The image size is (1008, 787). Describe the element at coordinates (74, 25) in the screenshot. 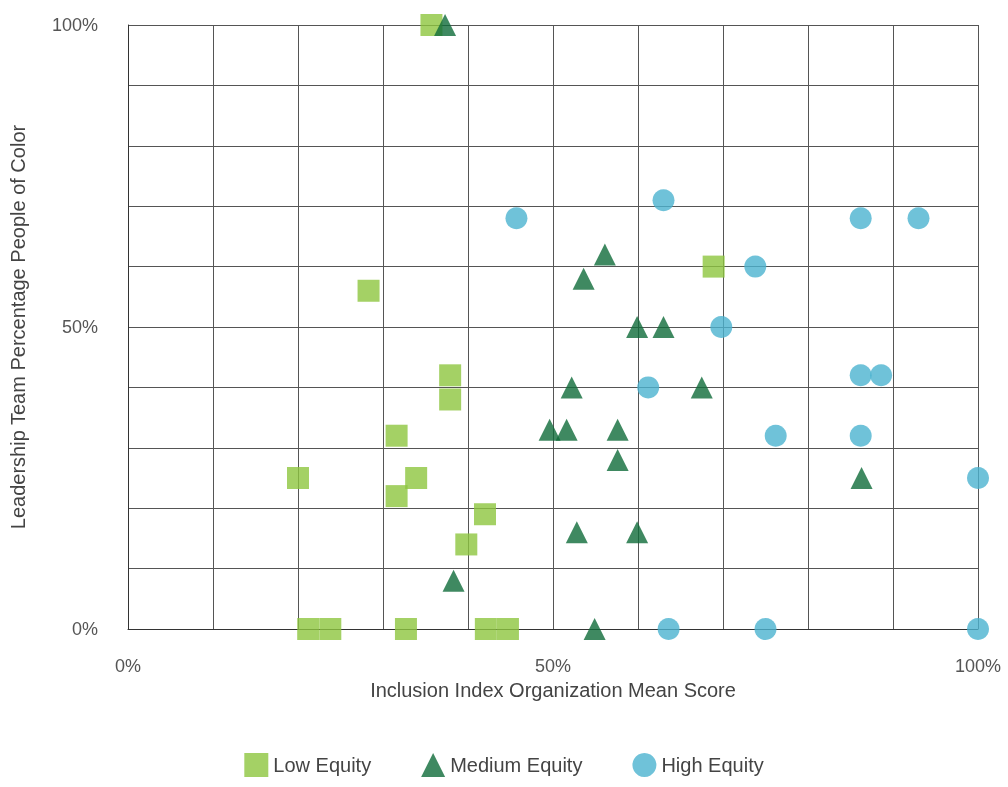

I see `y-tick-label: 100%` at that location.